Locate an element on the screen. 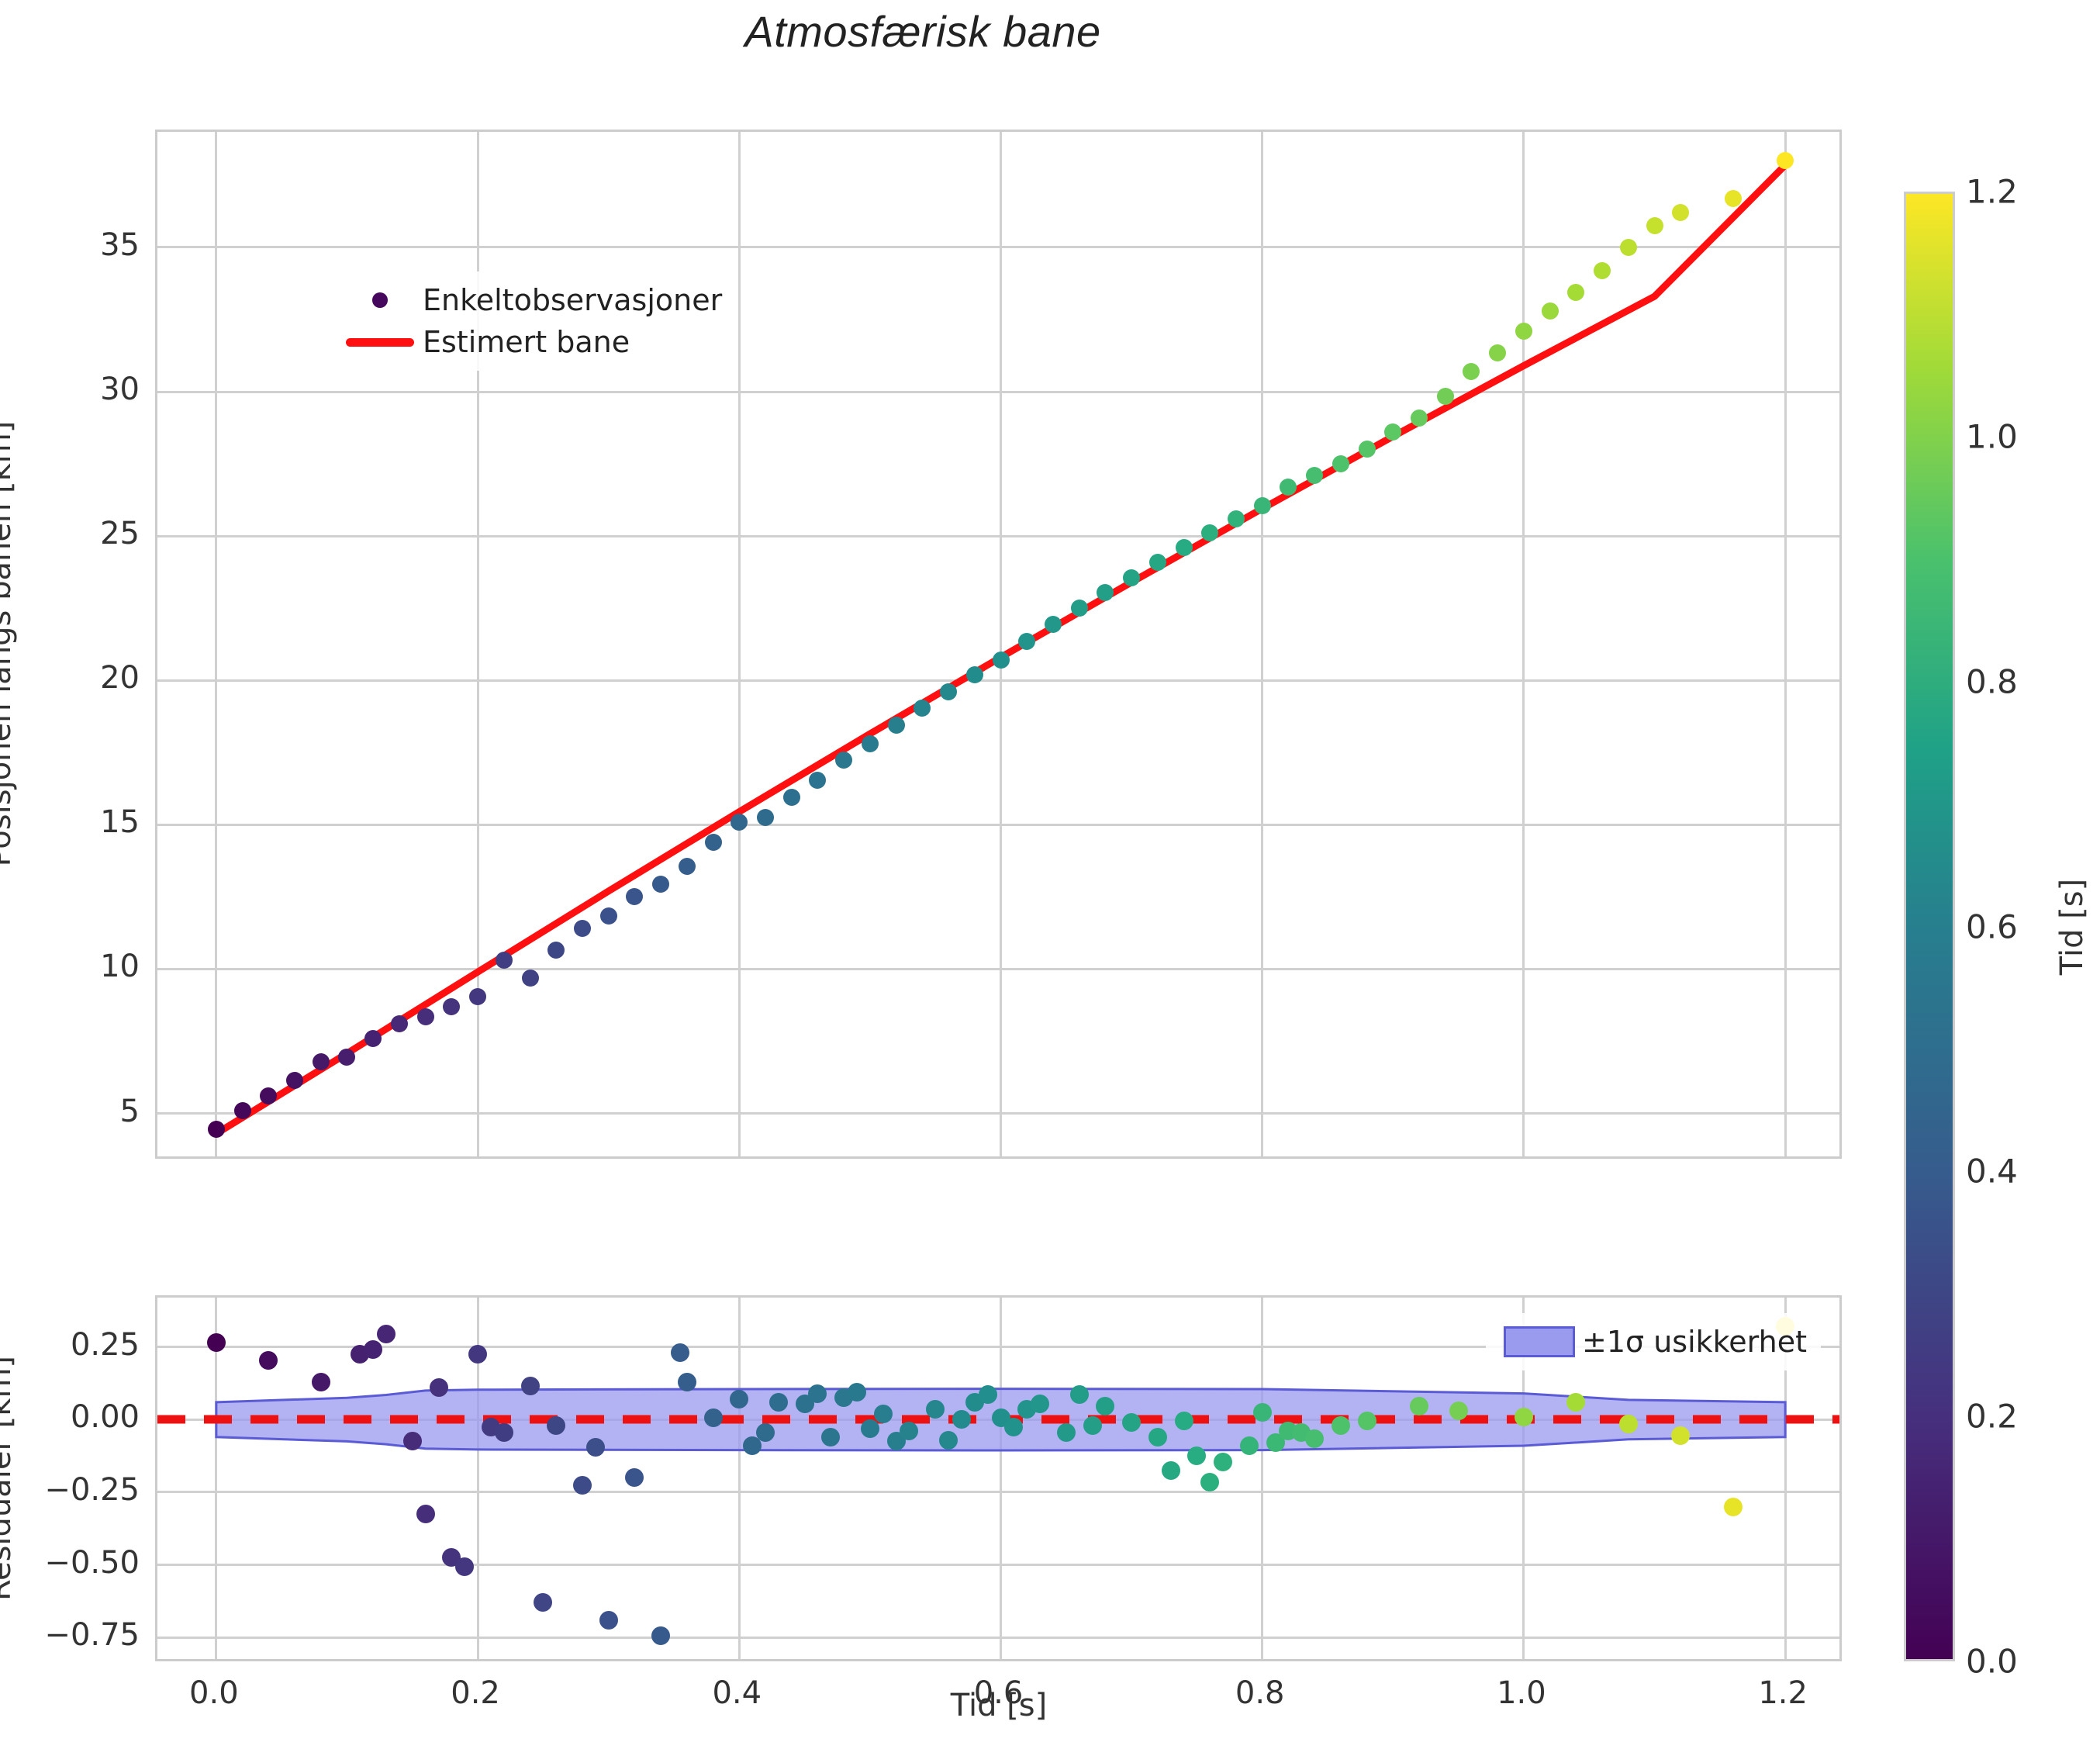 The image size is (2100, 1742). legend-label-observations: Enkeltobservasjoner is located at coordinates (573, 300).